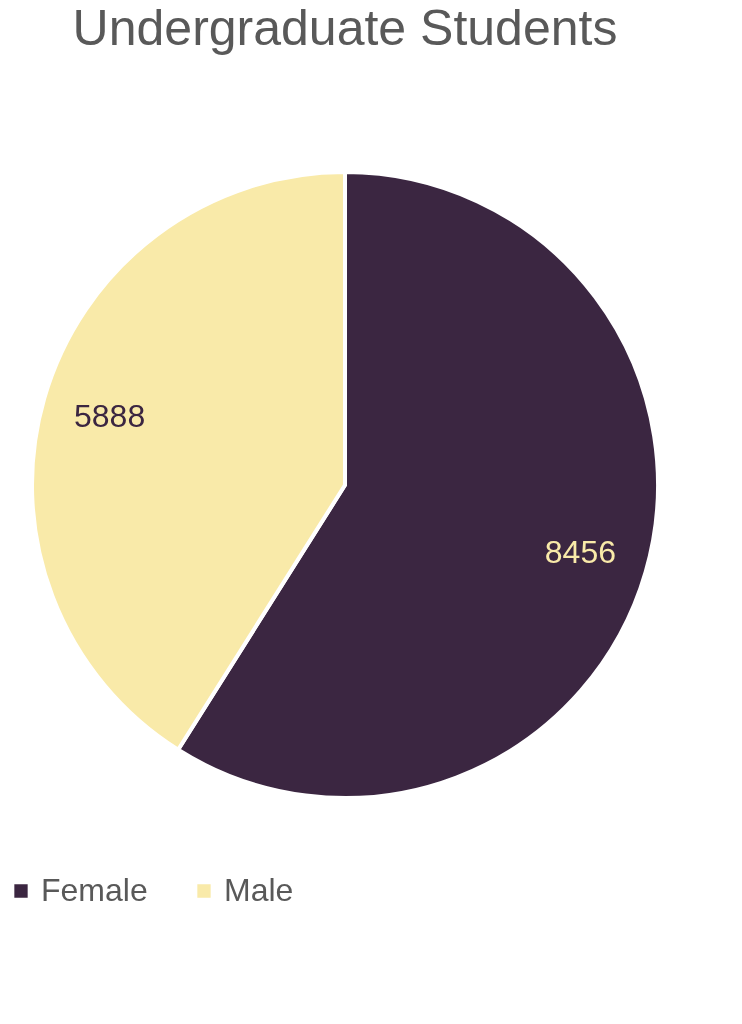 This screenshot has width=742, height=1024. Describe the element at coordinates (580, 551) in the screenshot. I see `data-label: 8456` at that location.